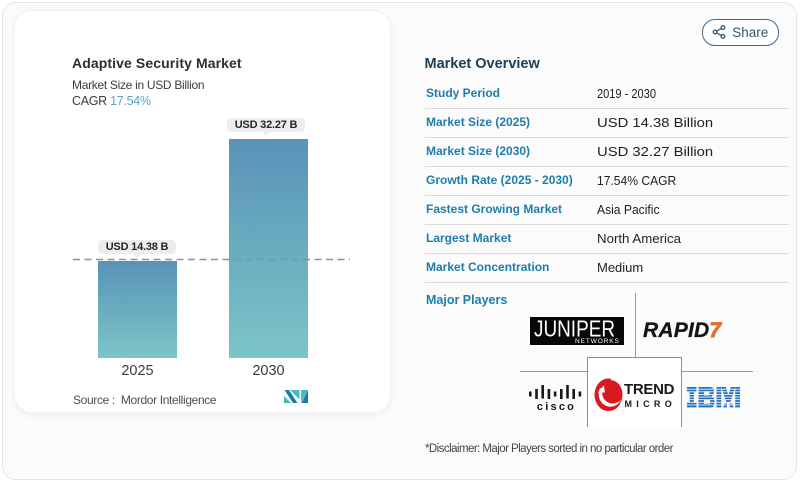  What do you see at coordinates (574, 329) in the screenshot?
I see `svg-text: JUNIPER` at bounding box center [574, 329].